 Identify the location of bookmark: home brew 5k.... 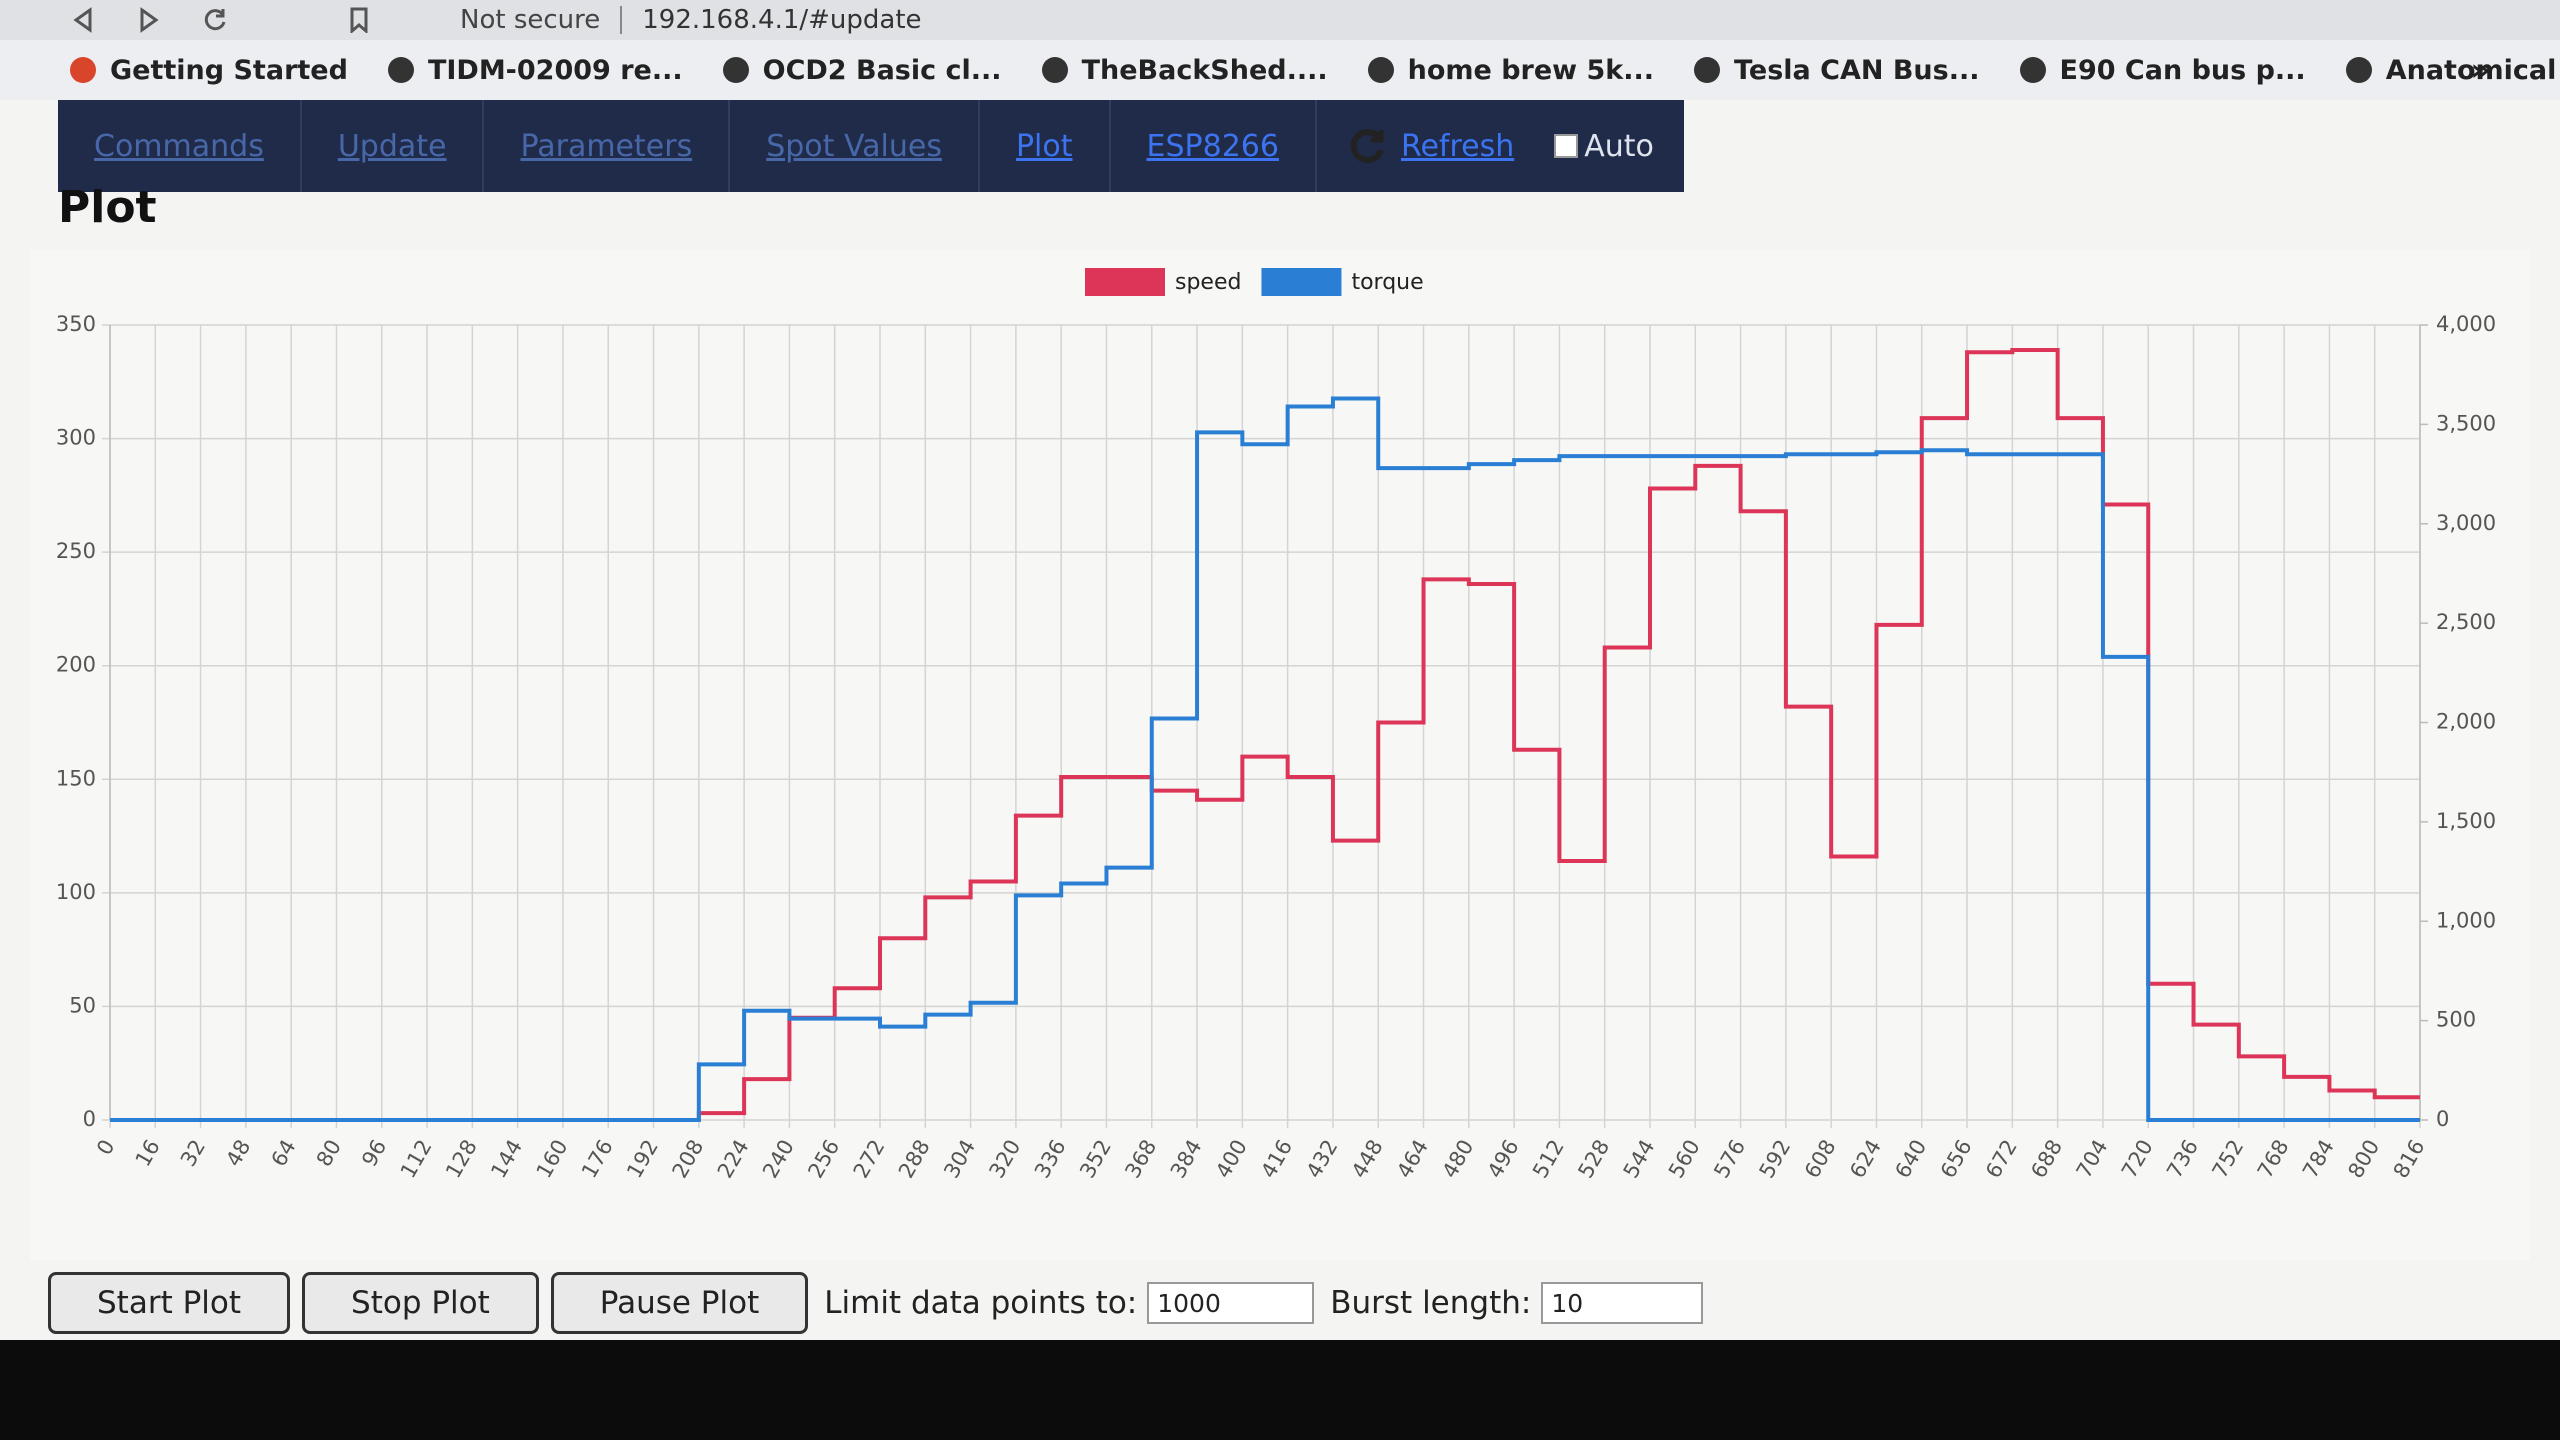
(1511, 70).